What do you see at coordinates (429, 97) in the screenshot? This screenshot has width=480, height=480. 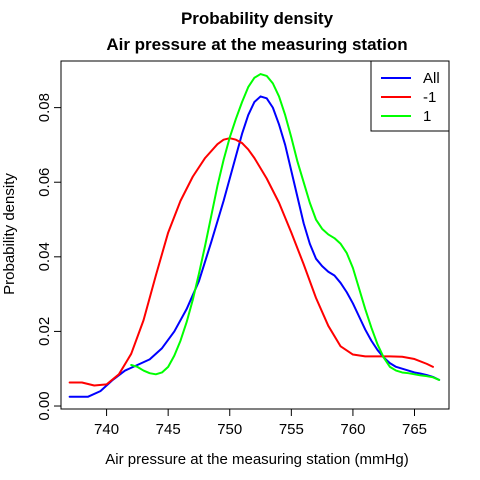 I see `legend-label-1: -1` at bounding box center [429, 97].